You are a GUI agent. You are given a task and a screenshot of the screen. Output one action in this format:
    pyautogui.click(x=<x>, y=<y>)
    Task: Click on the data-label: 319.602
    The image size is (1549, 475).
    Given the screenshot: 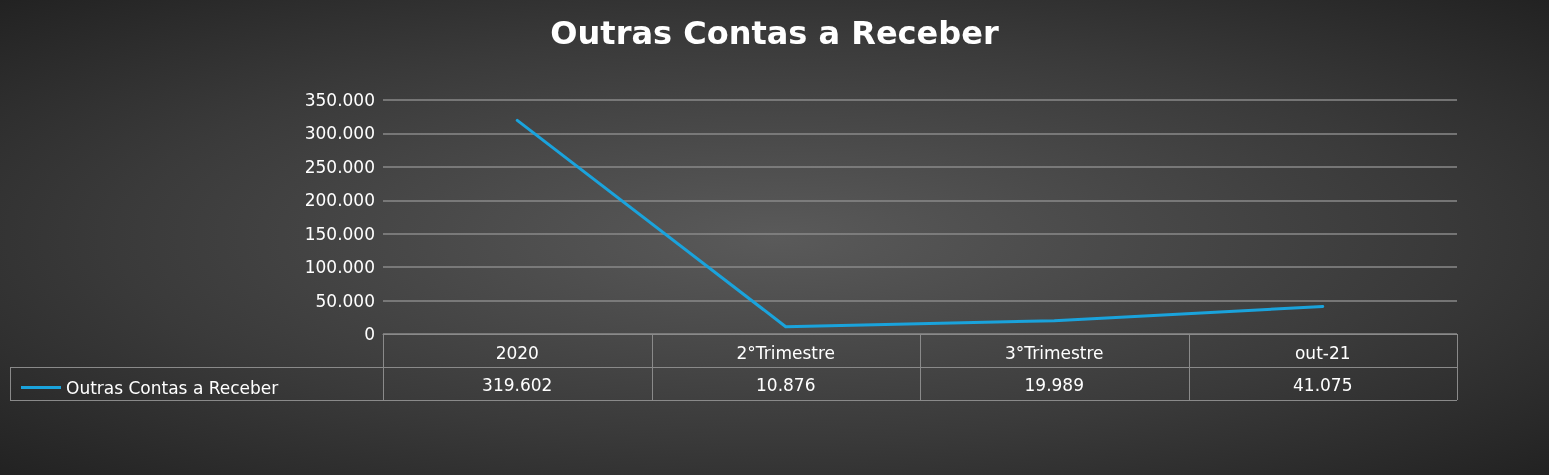 What is the action you would take?
    pyautogui.click(x=517, y=385)
    